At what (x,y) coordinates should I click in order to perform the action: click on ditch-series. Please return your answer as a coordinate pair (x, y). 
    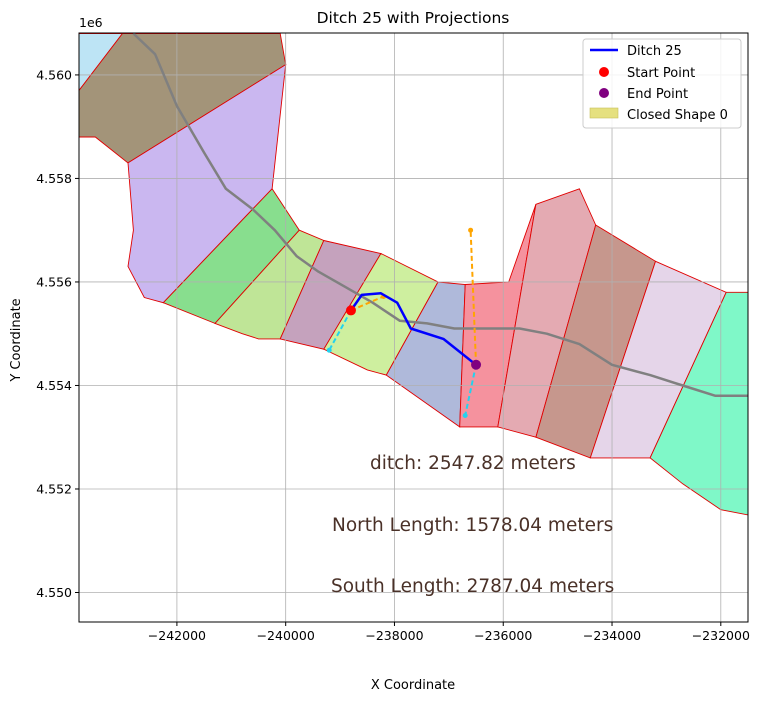
    Looking at the image, I should click on (413, 329).